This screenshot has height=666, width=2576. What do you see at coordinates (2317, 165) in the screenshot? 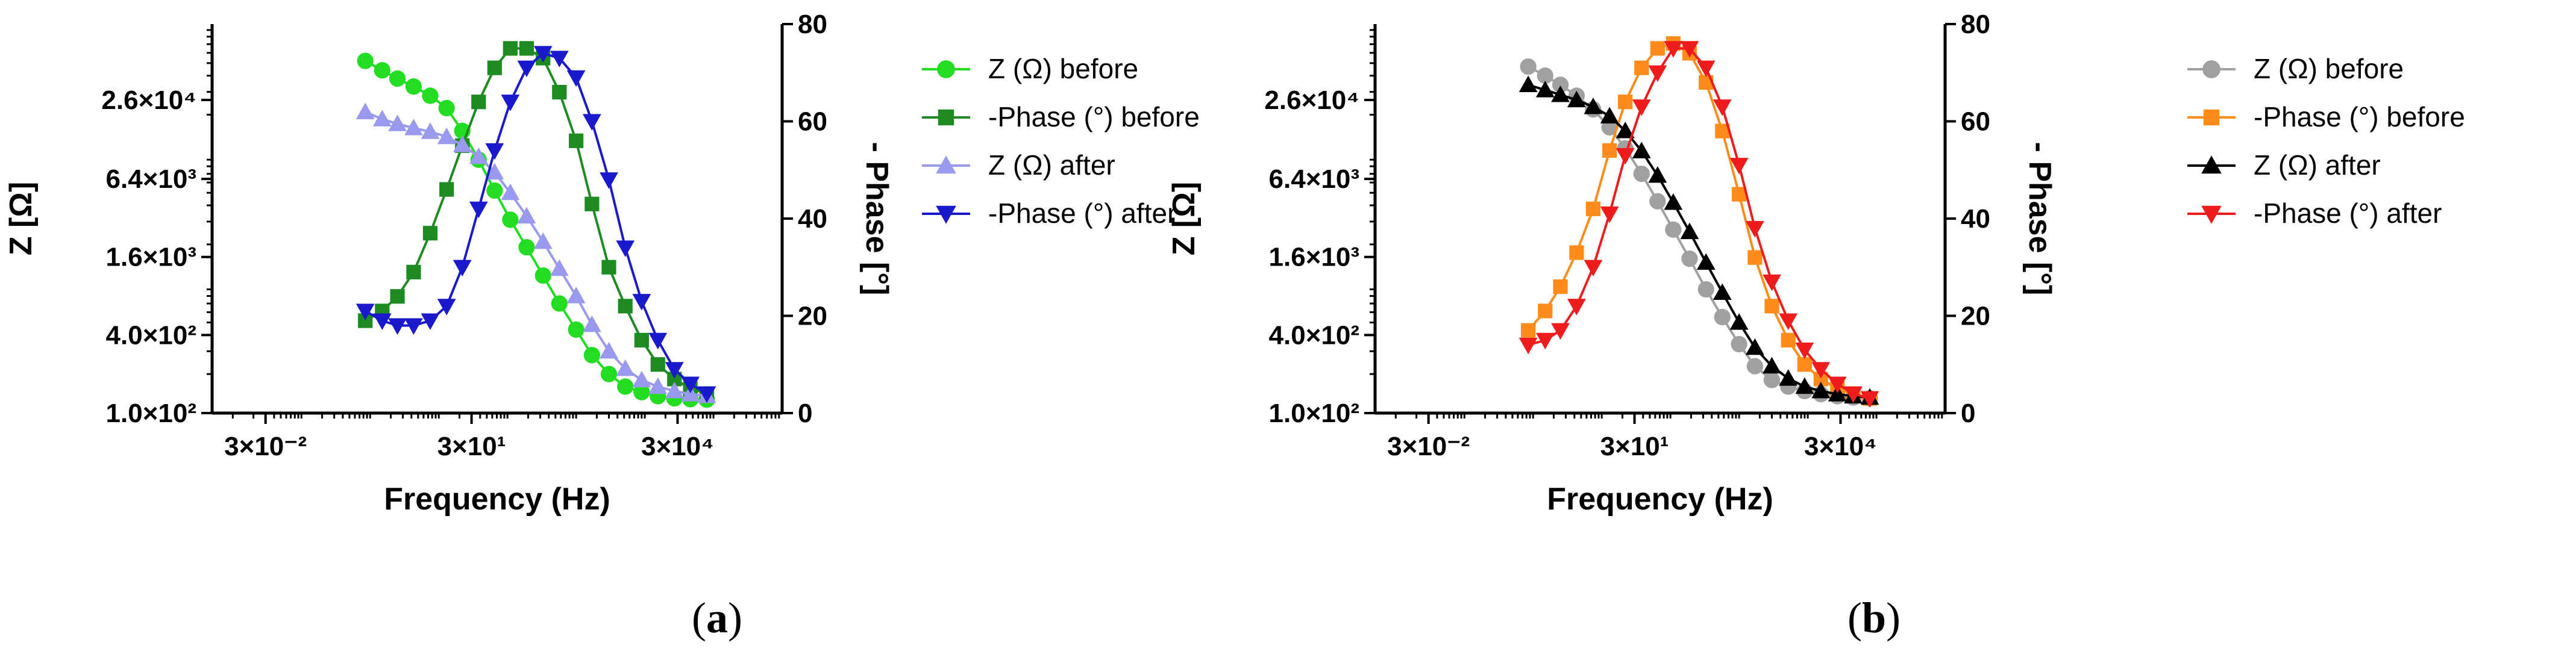
I see `legend-entry: Z (Ω) after` at bounding box center [2317, 165].